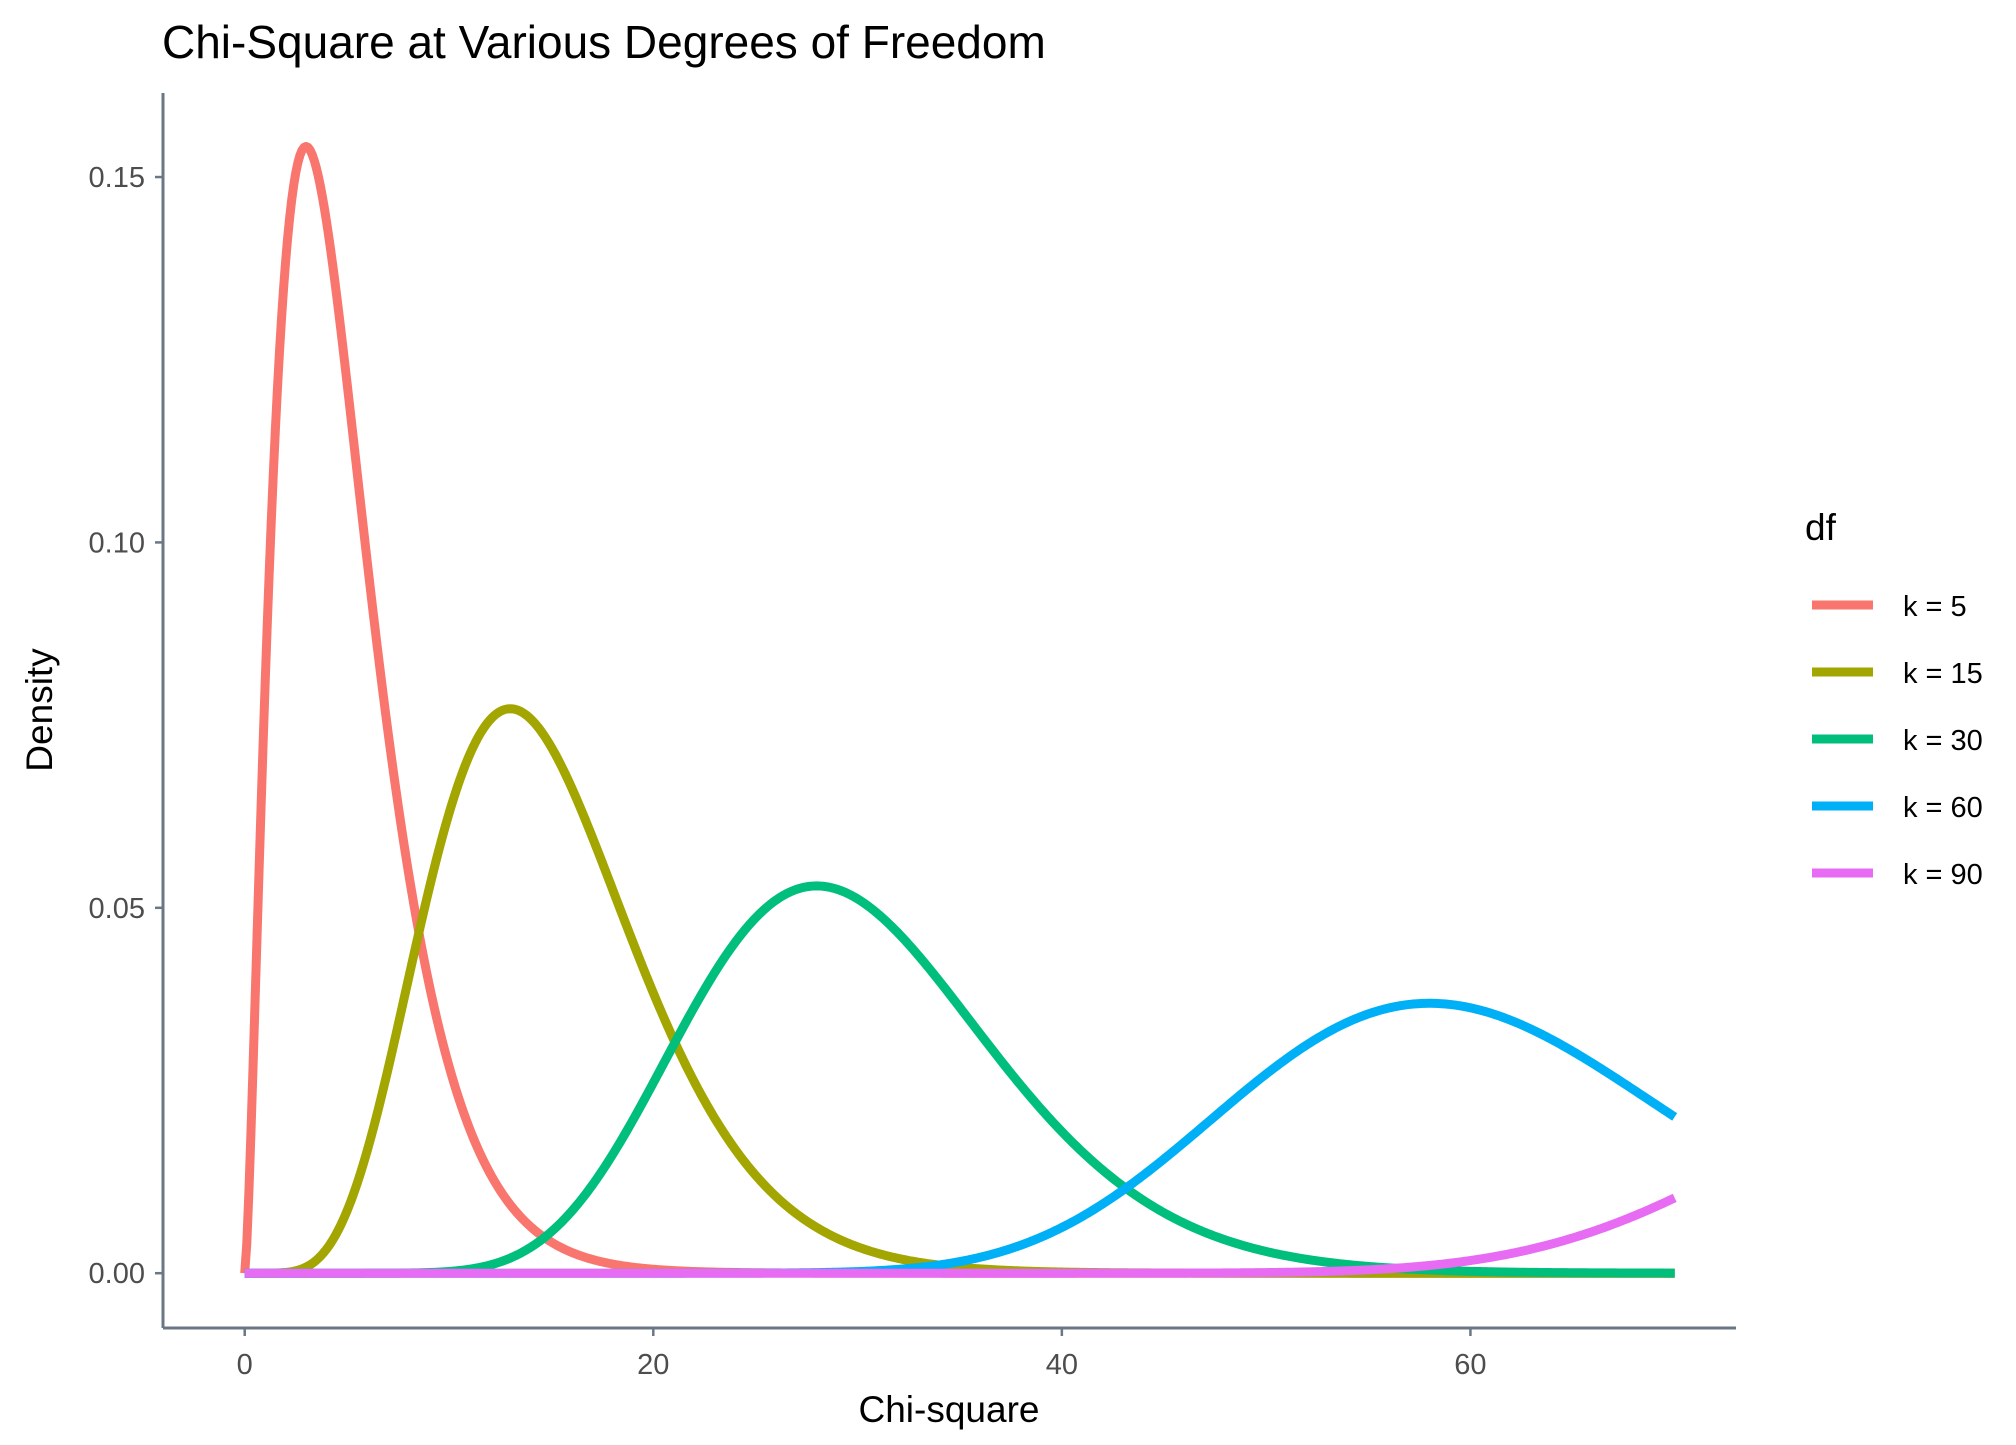 This screenshot has width=2016, height=1445. Describe the element at coordinates (245, 1365) in the screenshot. I see `x-tick-label: 0` at that location.